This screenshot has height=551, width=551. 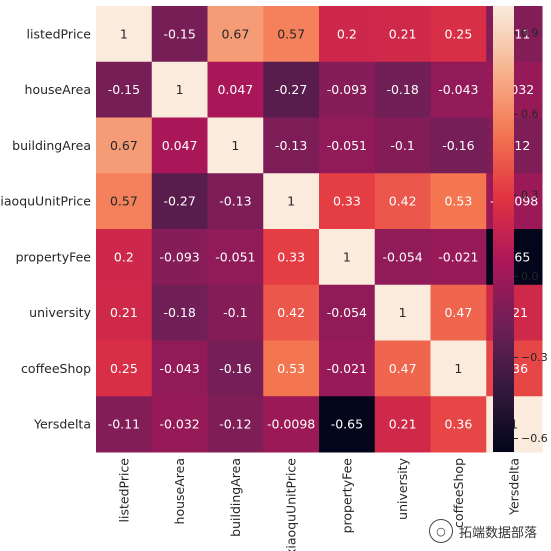 I want to click on row-label: buildingArea, so click(x=51, y=145).